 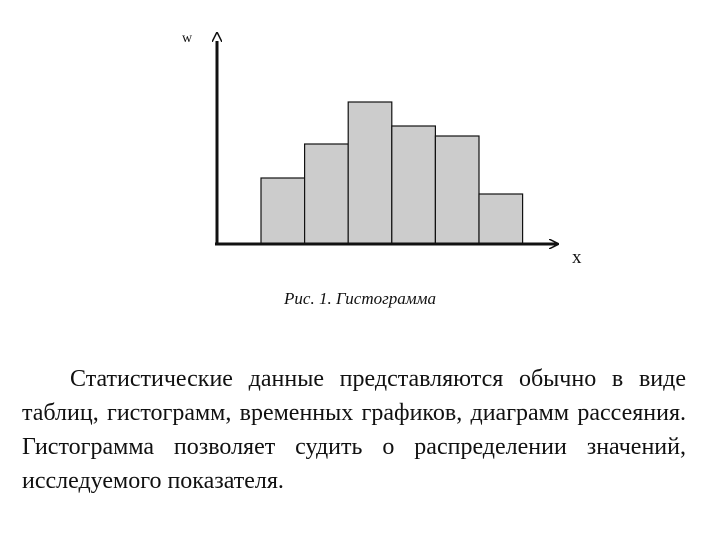 I want to click on x-axis-label: x, so click(x=577, y=257).